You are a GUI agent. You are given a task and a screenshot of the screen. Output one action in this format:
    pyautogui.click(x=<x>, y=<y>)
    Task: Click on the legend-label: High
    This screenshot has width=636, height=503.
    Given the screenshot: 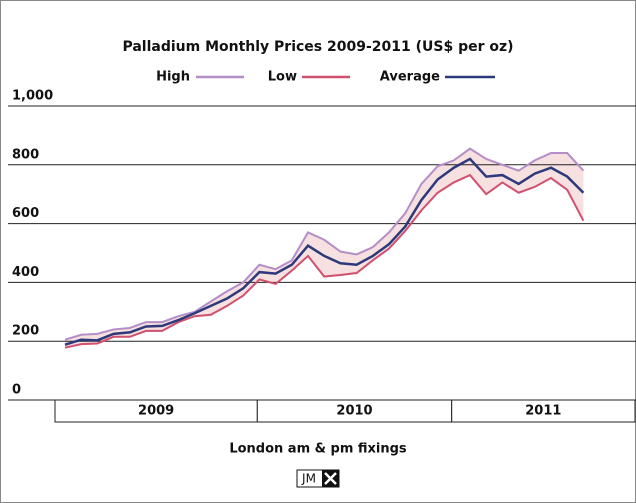 What is the action you would take?
    pyautogui.click(x=173, y=77)
    